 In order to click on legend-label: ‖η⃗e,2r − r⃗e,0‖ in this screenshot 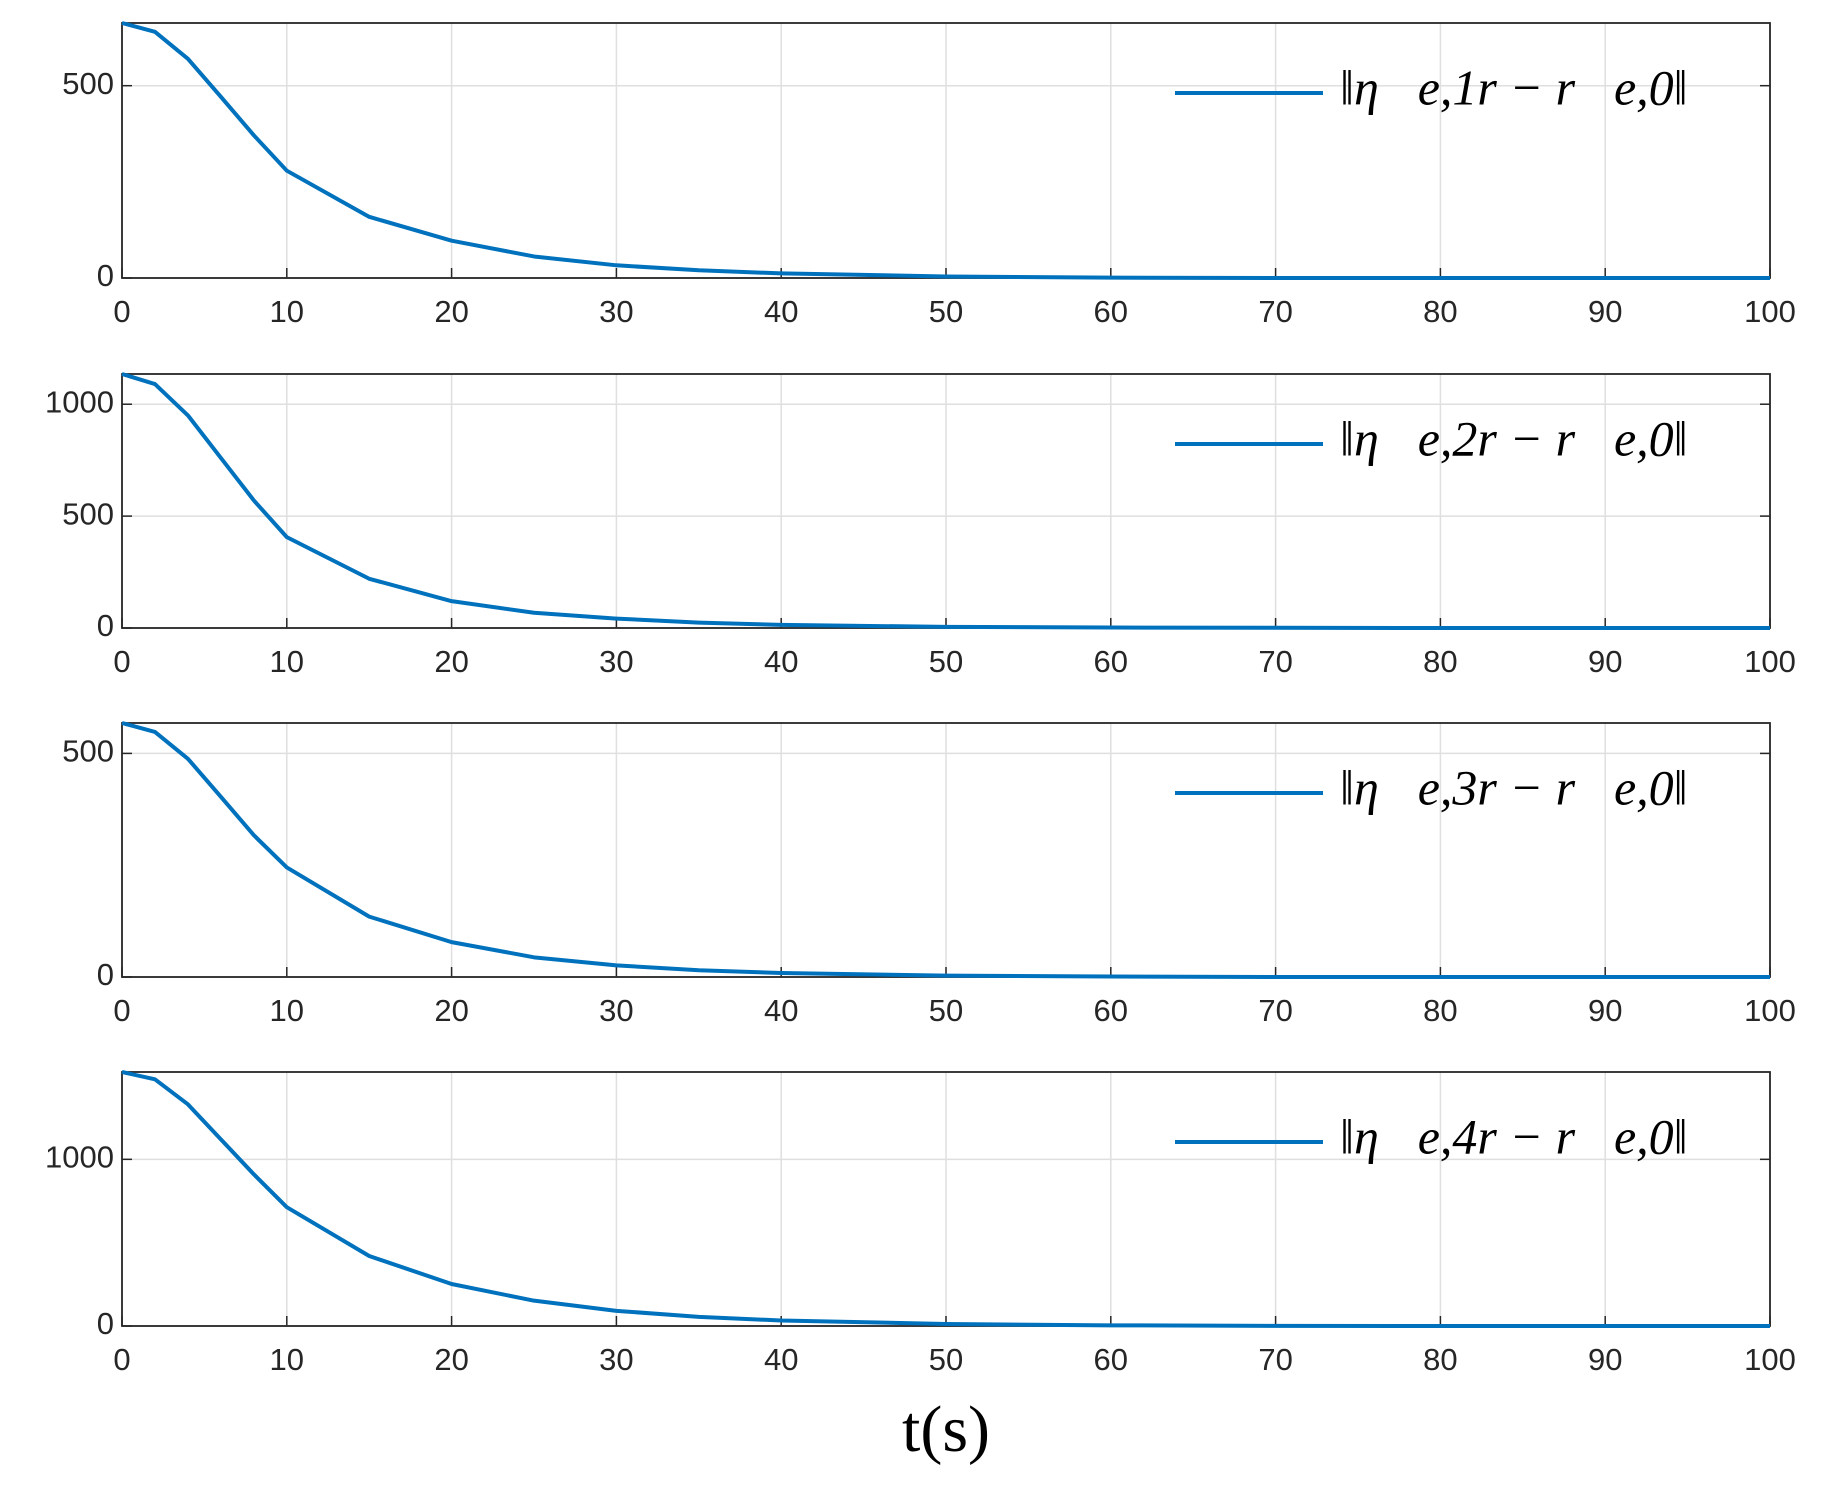, I will do `click(1514, 438)`.